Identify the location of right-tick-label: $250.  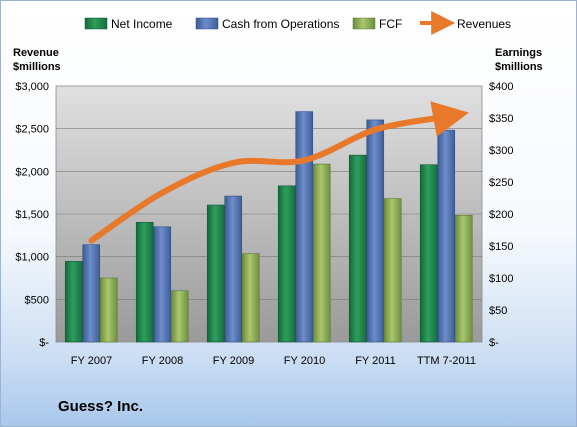
(501, 183).